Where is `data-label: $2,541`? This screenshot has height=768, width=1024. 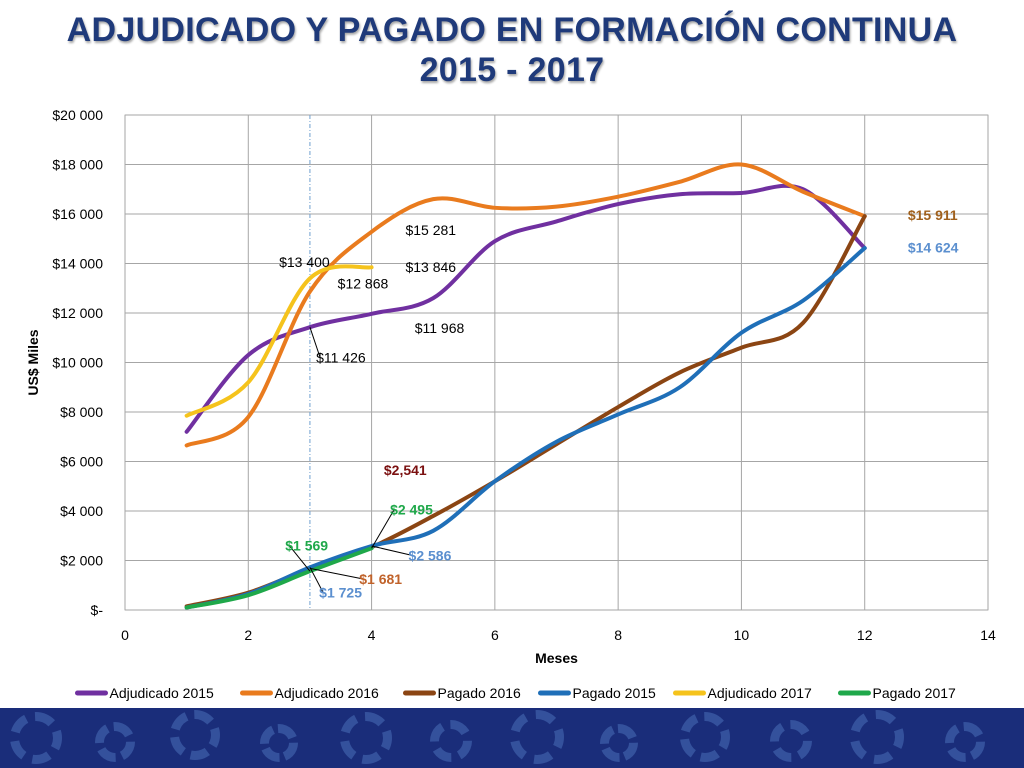
data-label: $2,541 is located at coordinates (405, 470).